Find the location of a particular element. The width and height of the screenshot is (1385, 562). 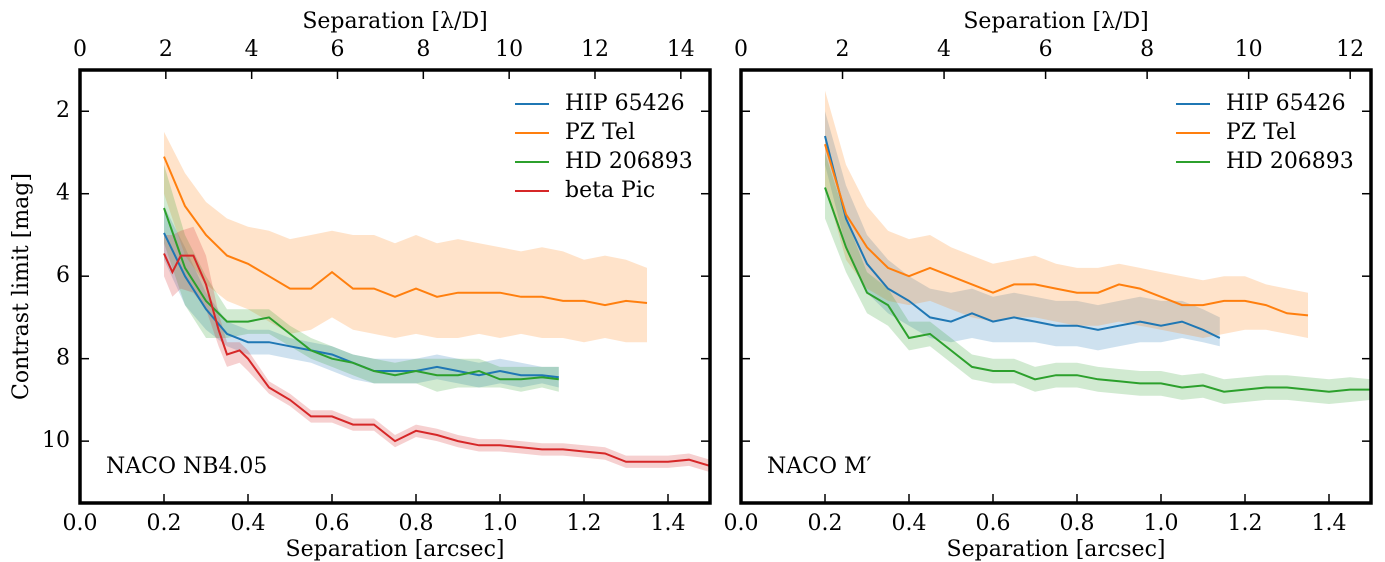

y-tick-label: 10 is located at coordinates (56, 440).